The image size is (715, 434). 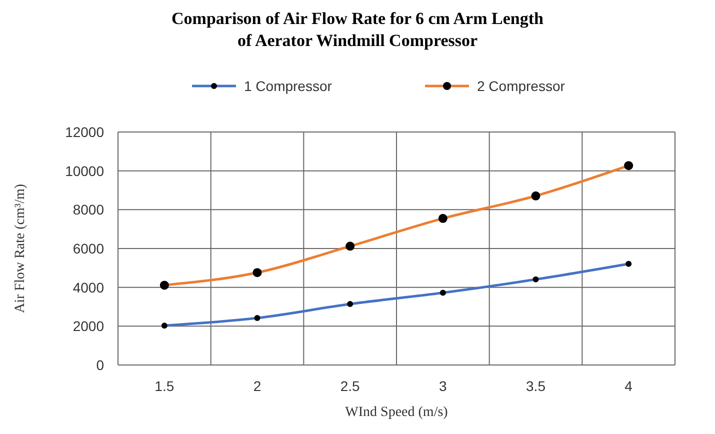 I want to click on x-tick-label: 3, so click(x=443, y=386).